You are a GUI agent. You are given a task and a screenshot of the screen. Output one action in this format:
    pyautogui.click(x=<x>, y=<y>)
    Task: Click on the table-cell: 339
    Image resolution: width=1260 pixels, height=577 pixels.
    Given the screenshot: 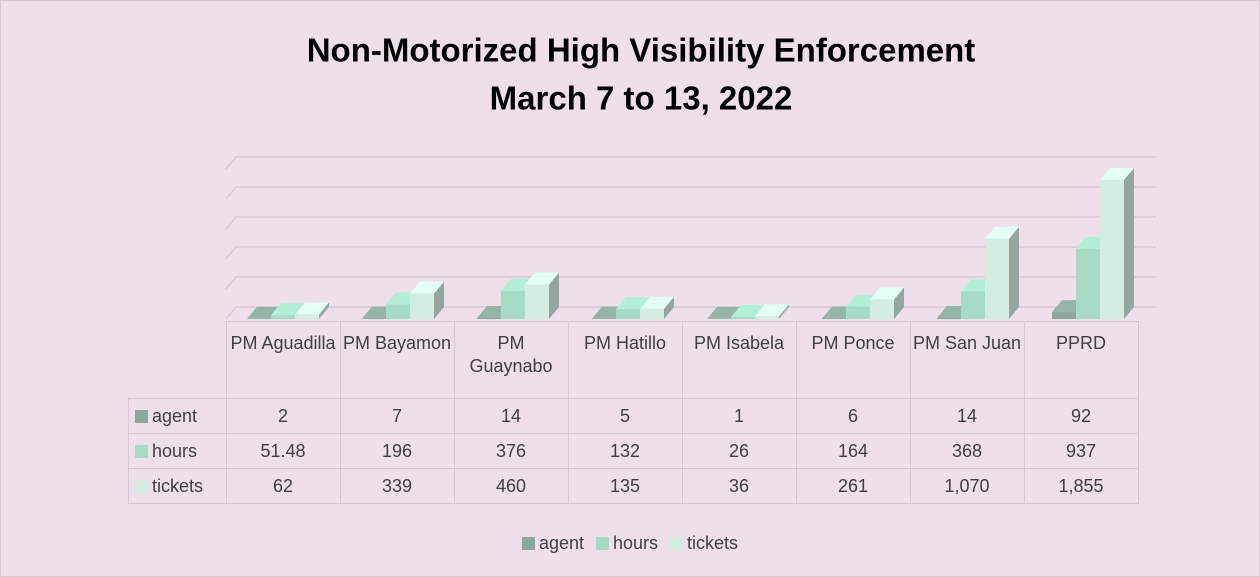 What is the action you would take?
    pyautogui.click(x=397, y=486)
    